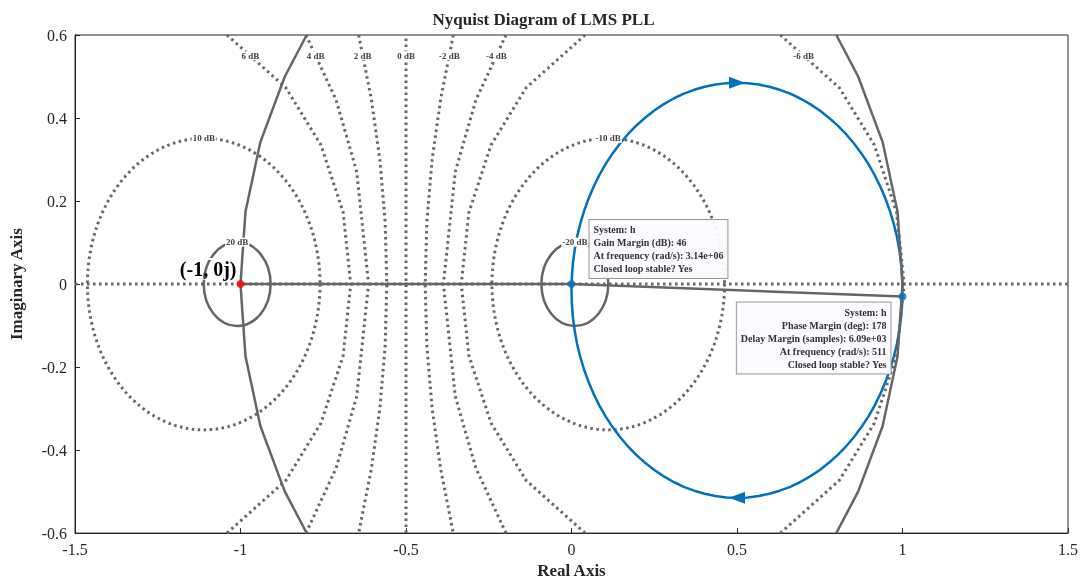  Describe the element at coordinates (406, 55) in the screenshot. I see `annotation: 0 dB` at that location.